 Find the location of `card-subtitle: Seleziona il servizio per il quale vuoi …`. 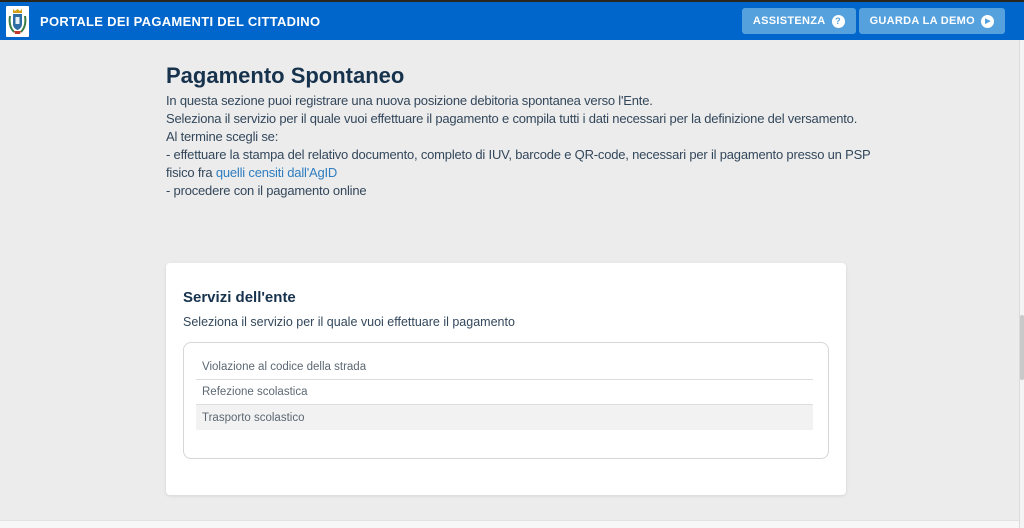

card-subtitle: Seleziona il servizio per il quale vuoi … is located at coordinates (349, 322).